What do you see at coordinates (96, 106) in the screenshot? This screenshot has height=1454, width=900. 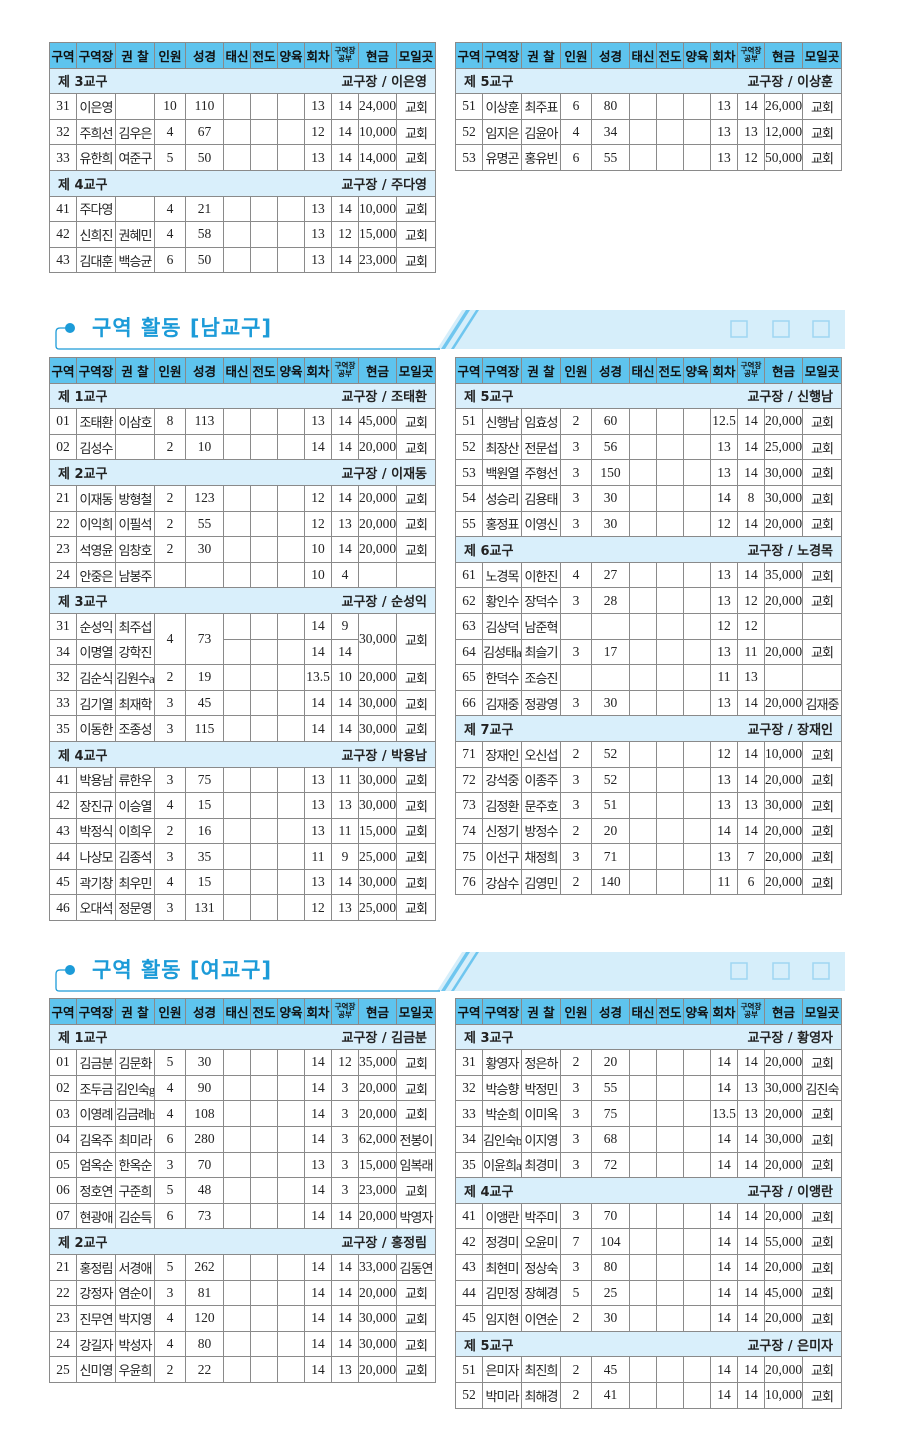 I see `table-cell: 이은영` at bounding box center [96, 106].